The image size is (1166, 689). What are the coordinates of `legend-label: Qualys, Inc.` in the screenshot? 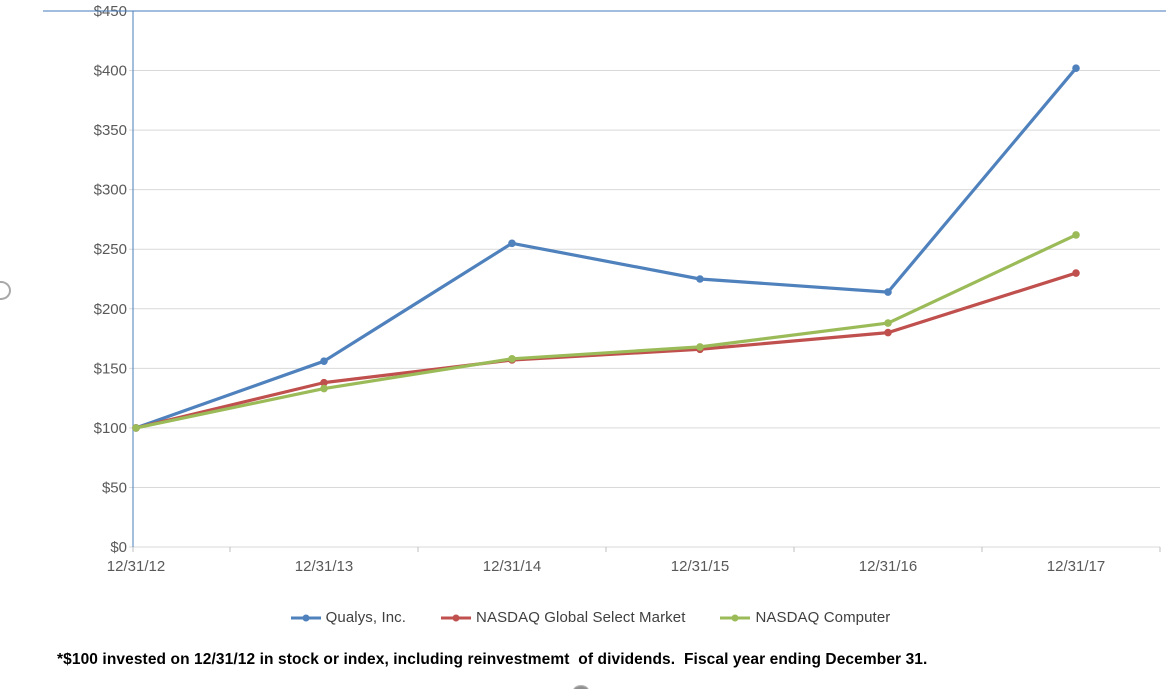 It's located at (366, 617).